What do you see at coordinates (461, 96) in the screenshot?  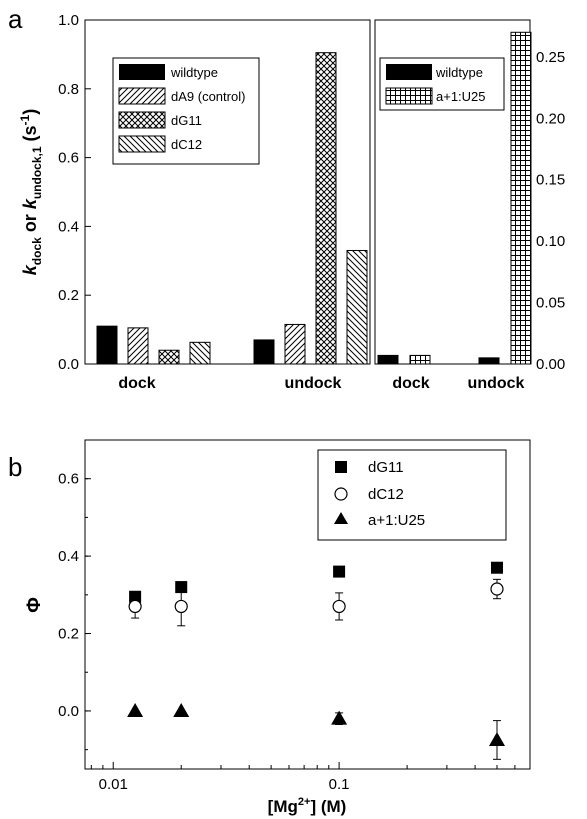 I see `legend-label-a1u25: a+1:U25` at bounding box center [461, 96].